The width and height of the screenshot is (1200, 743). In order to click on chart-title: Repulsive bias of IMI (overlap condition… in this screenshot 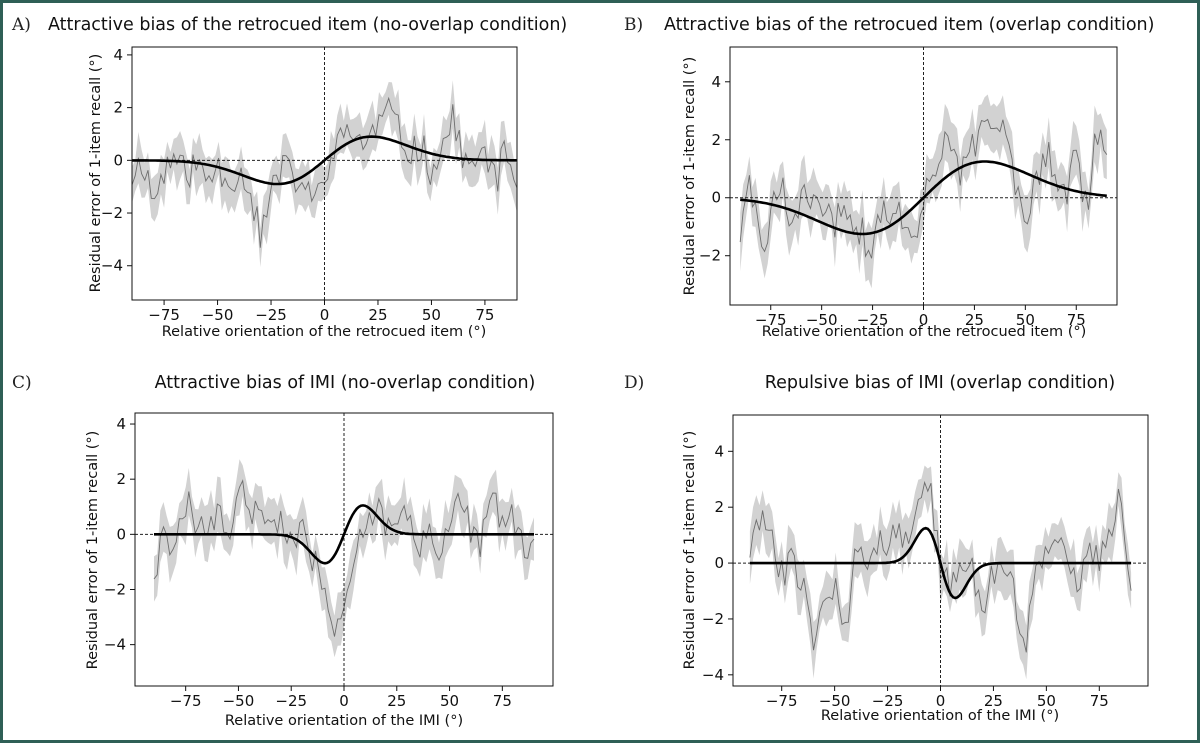, I will do `click(940, 383)`.